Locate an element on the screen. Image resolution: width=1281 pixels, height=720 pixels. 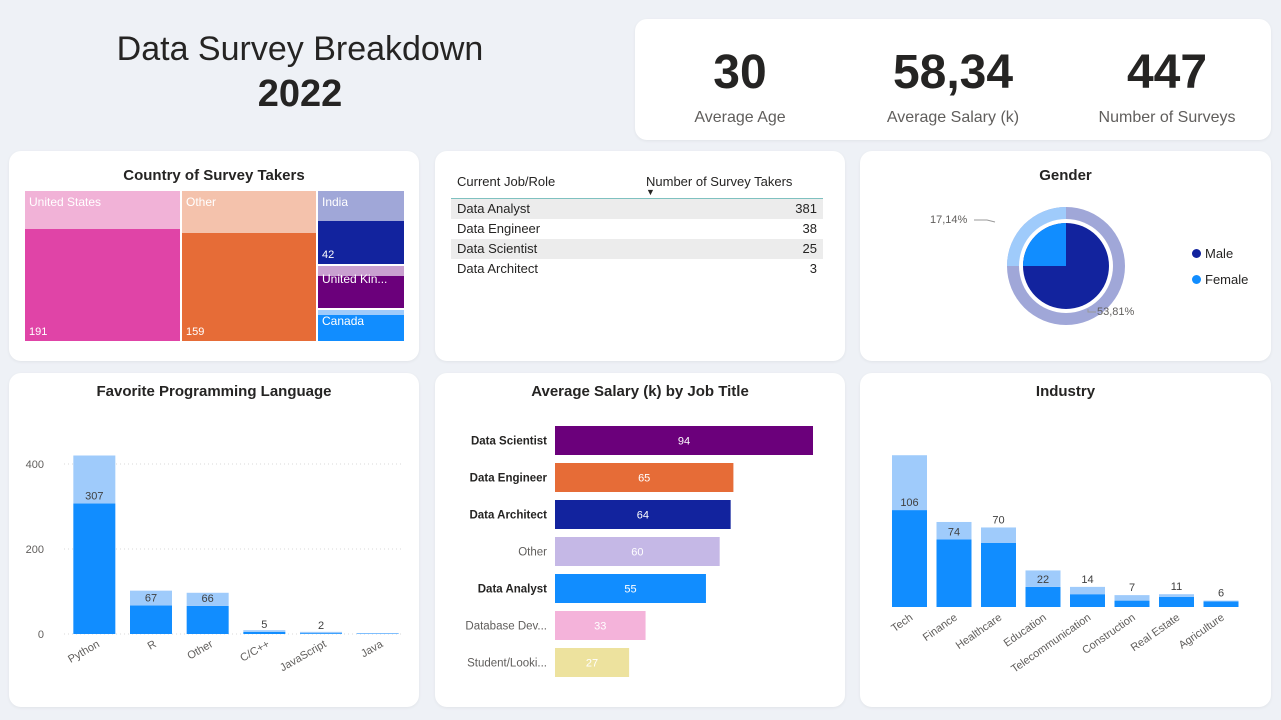
treemap-cell-united-states: United States 191 is located at coordinates (102, 266).